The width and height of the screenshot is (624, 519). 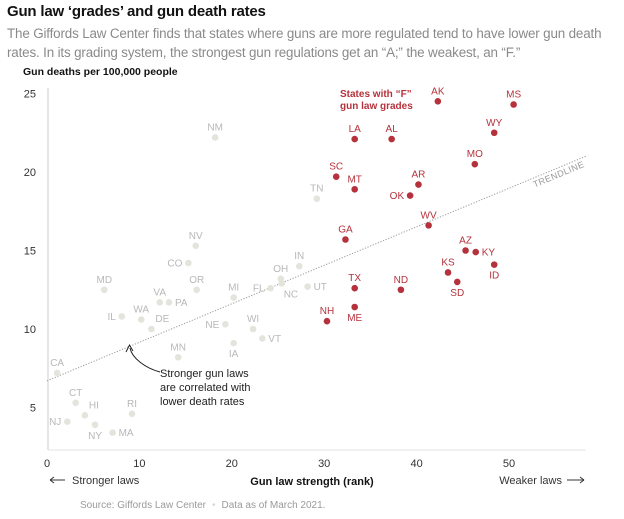 What do you see at coordinates (139, 464) in the screenshot?
I see `x-tick-label: 10` at bounding box center [139, 464].